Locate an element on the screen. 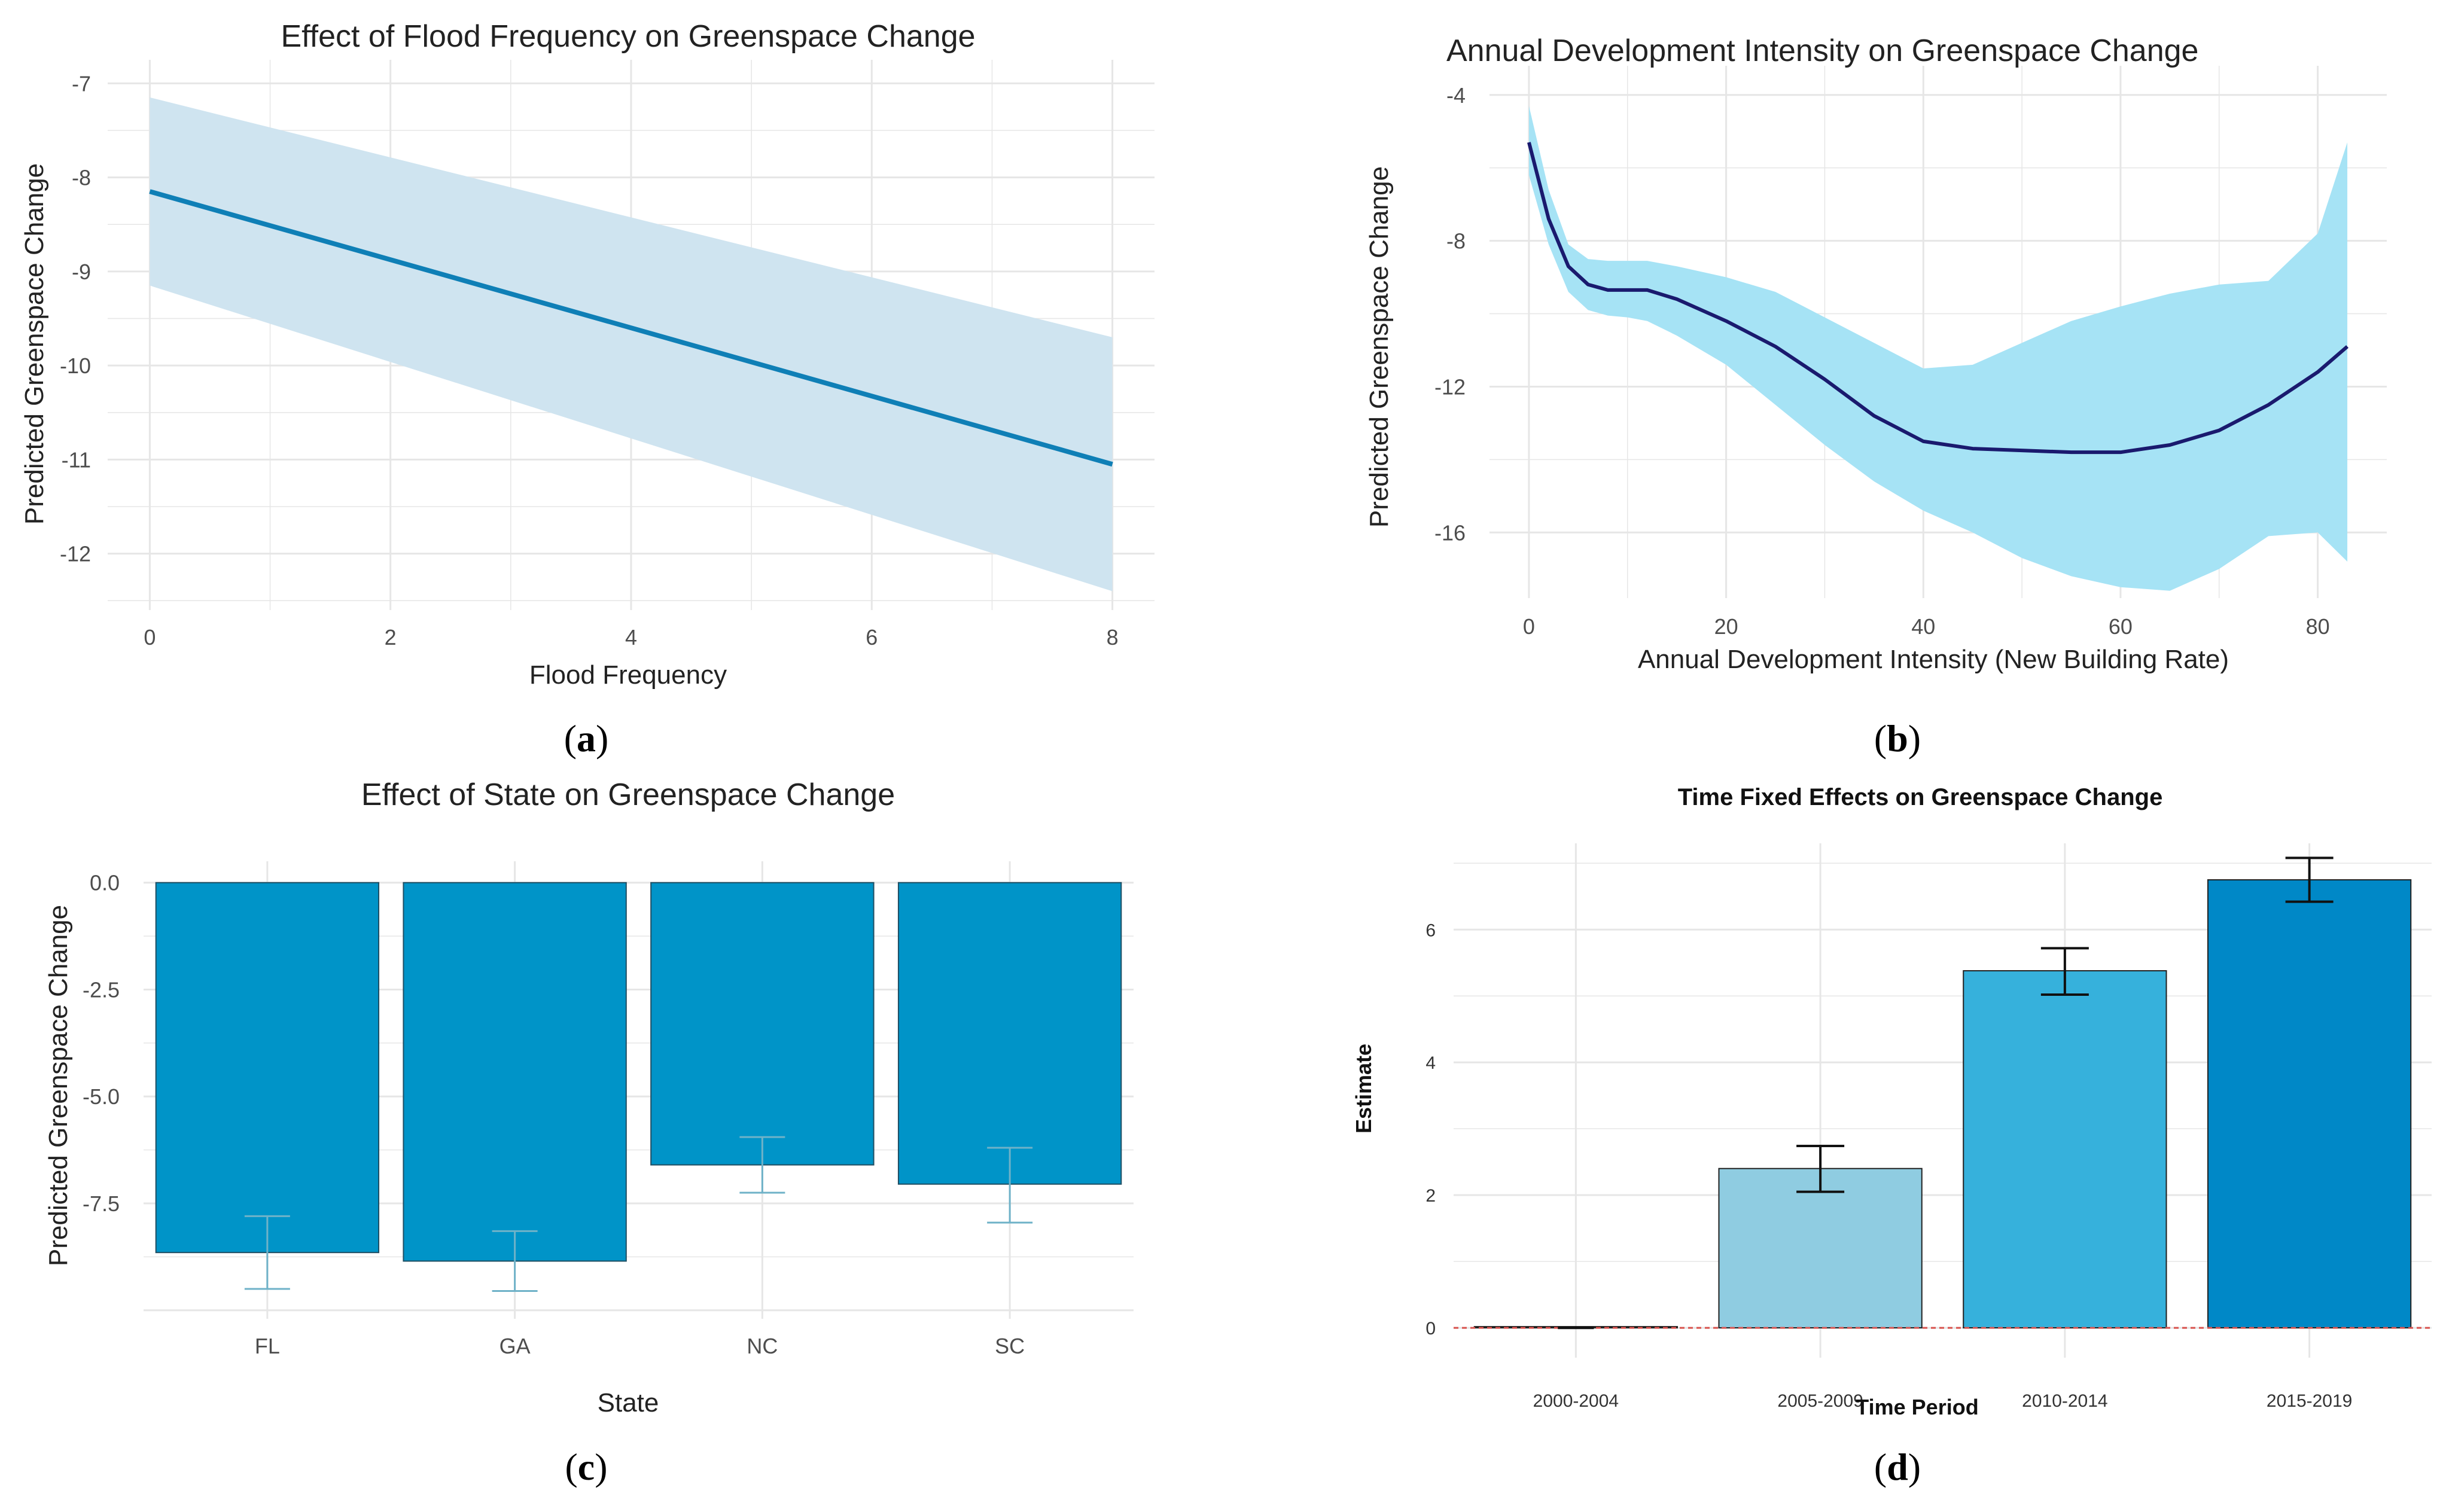 The width and height of the screenshot is (2443, 1512). x-tick-label: 6 is located at coordinates (872, 637).